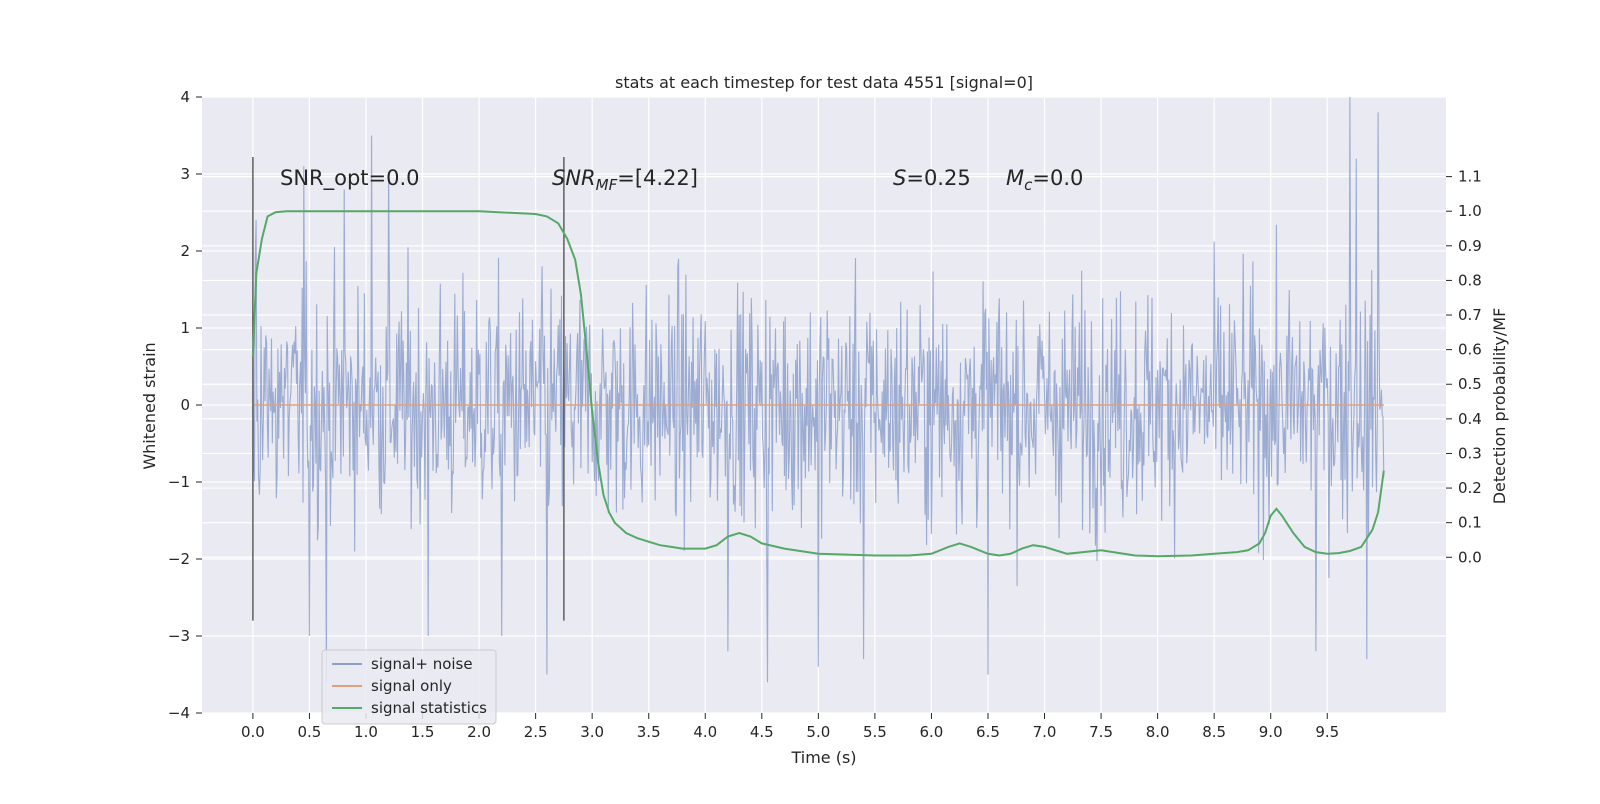 This screenshot has height=804, width=1600. I want to click on y2-tick-label: 0.9, so click(1470, 246).